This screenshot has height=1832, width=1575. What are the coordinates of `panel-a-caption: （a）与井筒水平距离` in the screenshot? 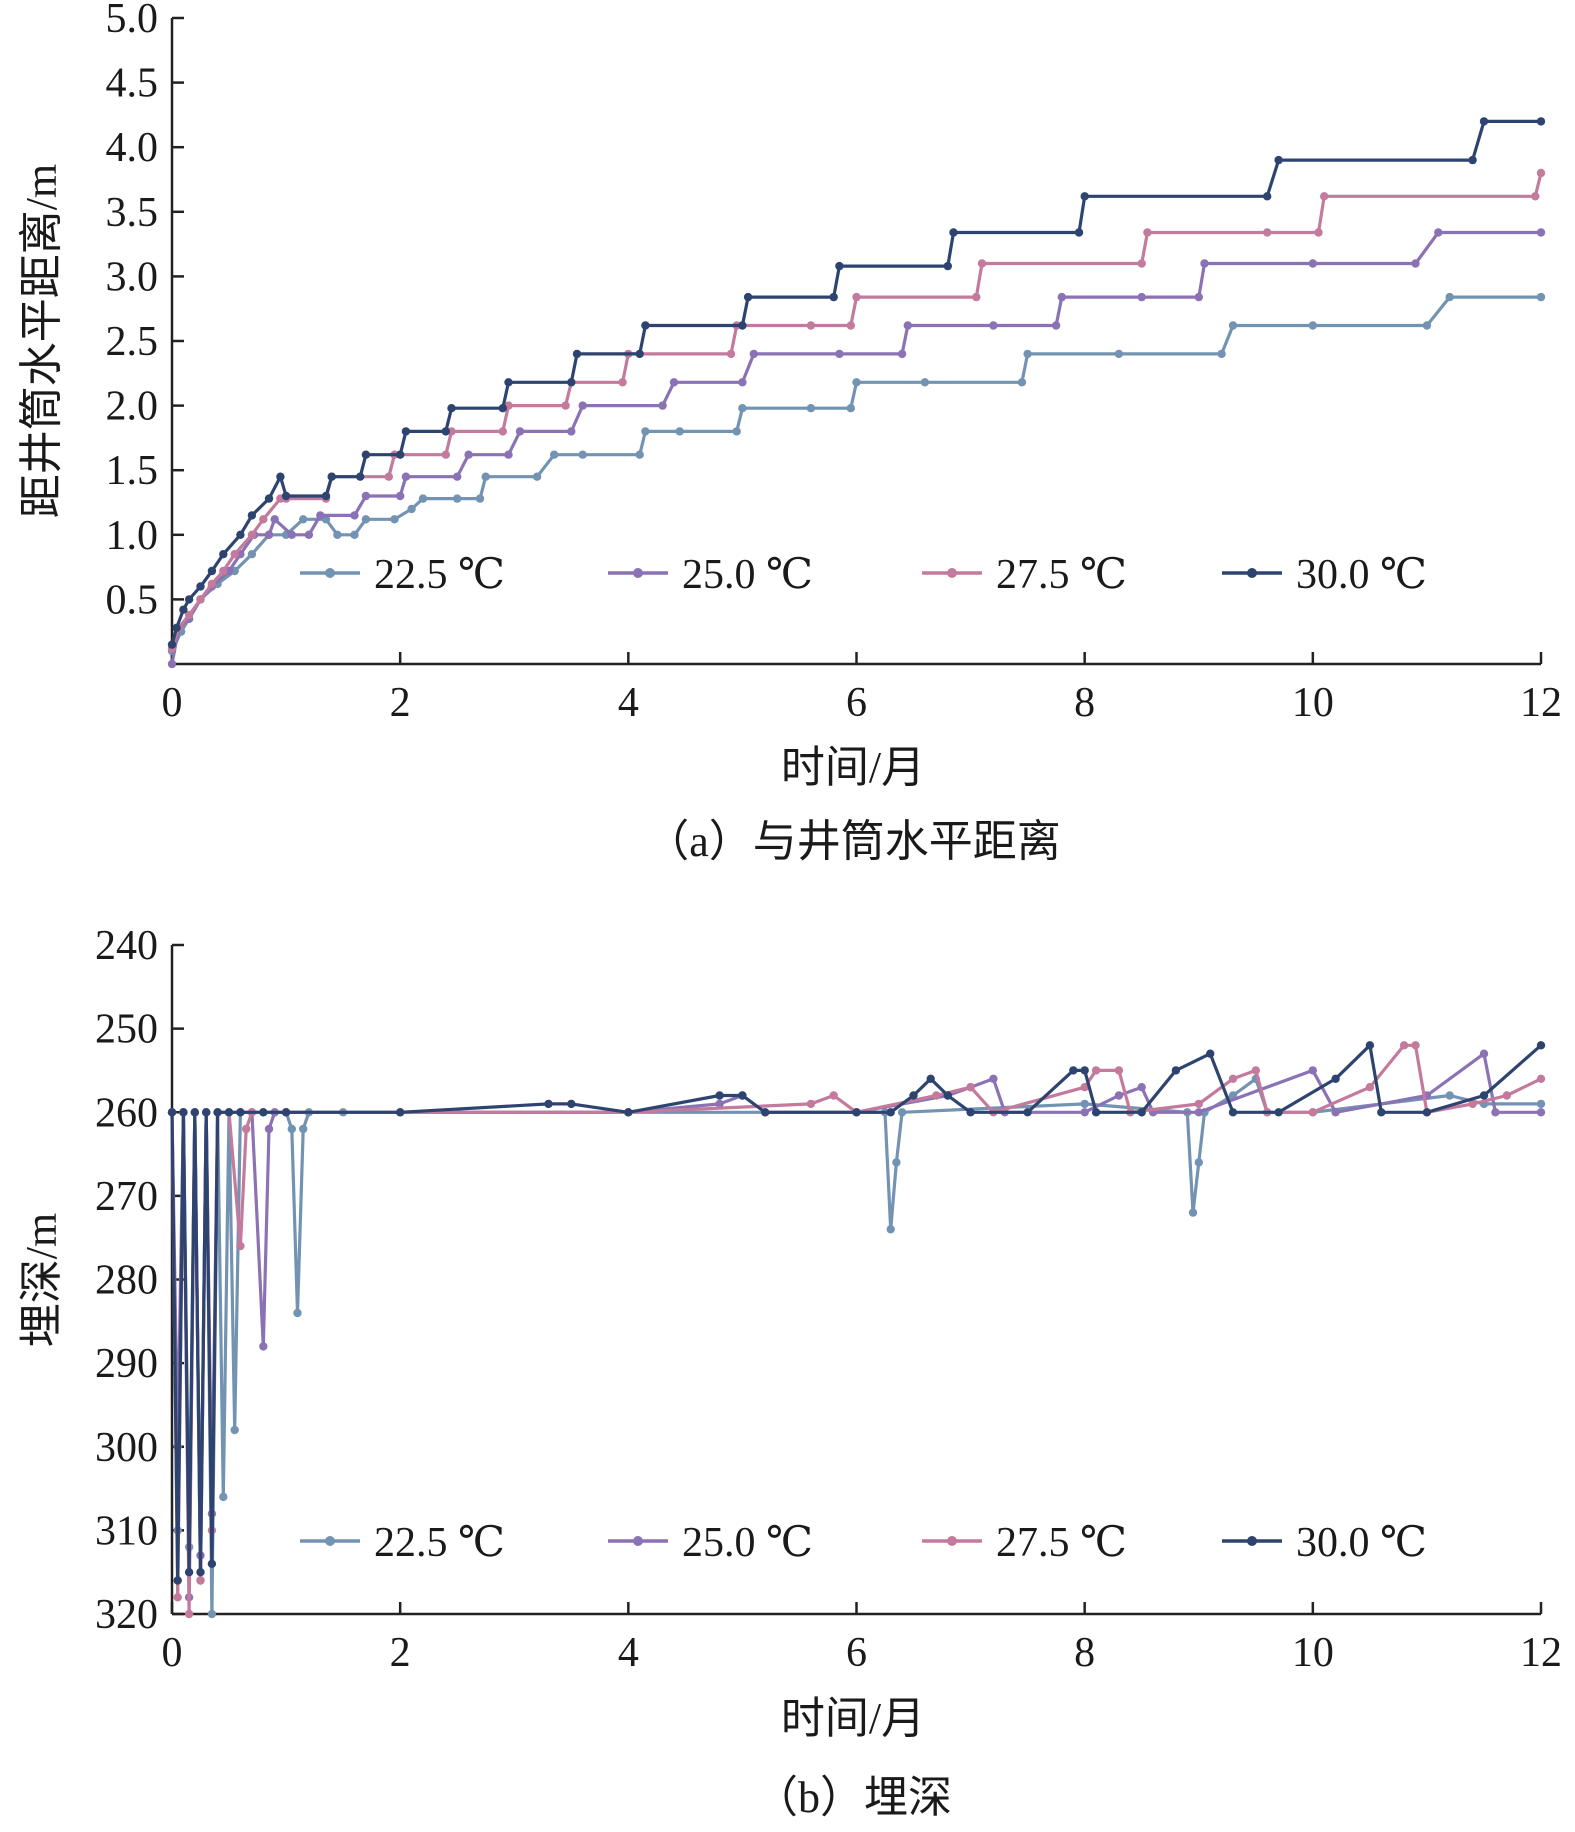 It's located at (853, 841).